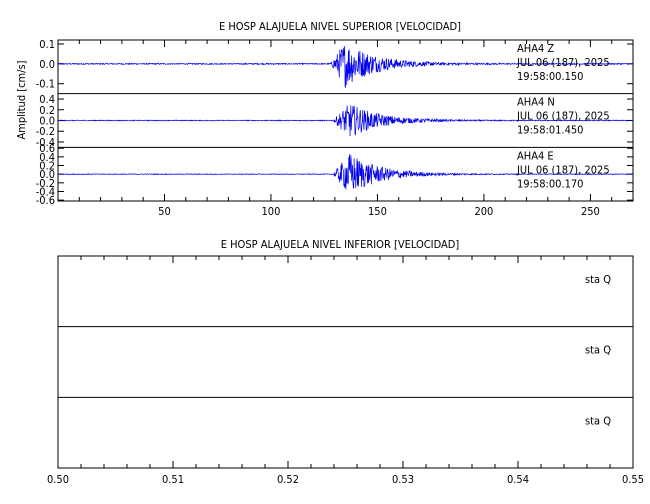  Describe the element at coordinates (345, 121) in the screenshot. I see `waveform-N` at that location.